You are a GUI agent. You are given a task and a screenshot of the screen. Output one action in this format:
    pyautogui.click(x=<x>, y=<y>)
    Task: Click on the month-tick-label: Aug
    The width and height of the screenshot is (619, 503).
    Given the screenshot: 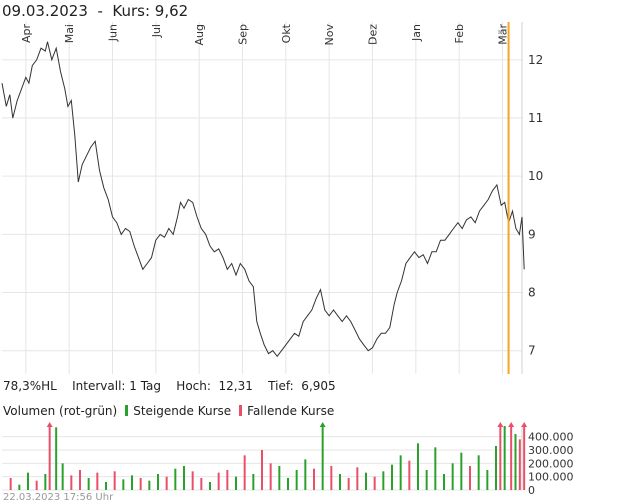 What is the action you would take?
    pyautogui.click(x=199, y=34)
    